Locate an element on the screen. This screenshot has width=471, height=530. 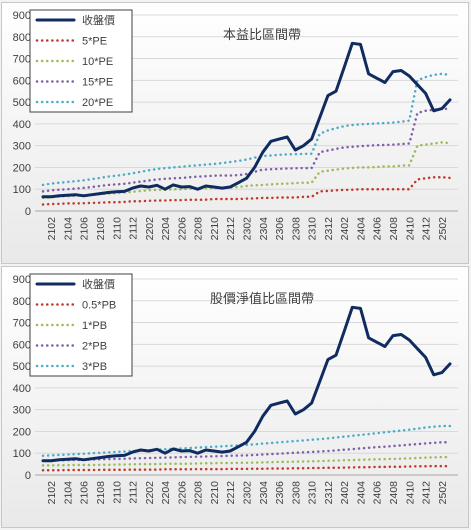
pe-x-tick-label: 2204 is located at coordinates (166, 229).